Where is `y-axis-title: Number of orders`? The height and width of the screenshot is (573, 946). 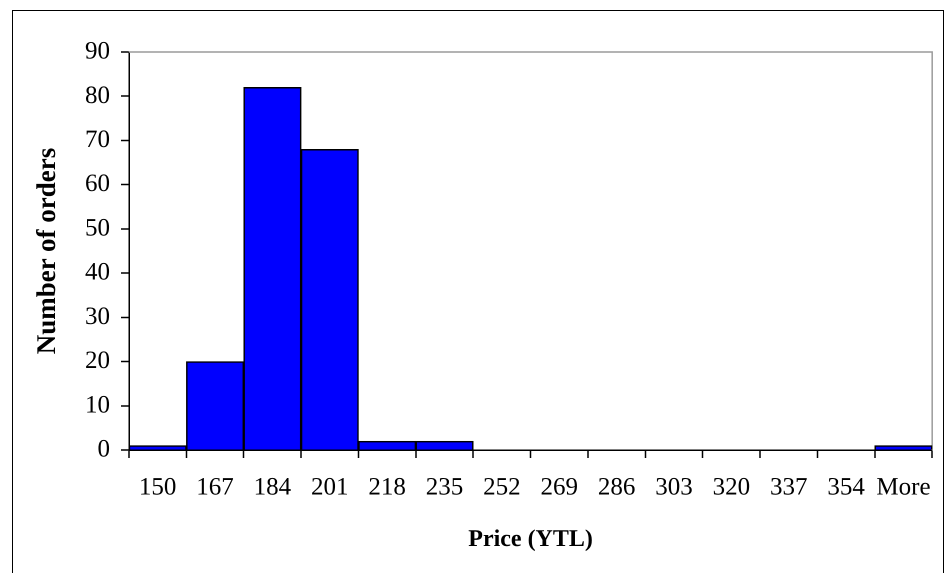 y-axis-title: Number of orders is located at coordinates (46, 251).